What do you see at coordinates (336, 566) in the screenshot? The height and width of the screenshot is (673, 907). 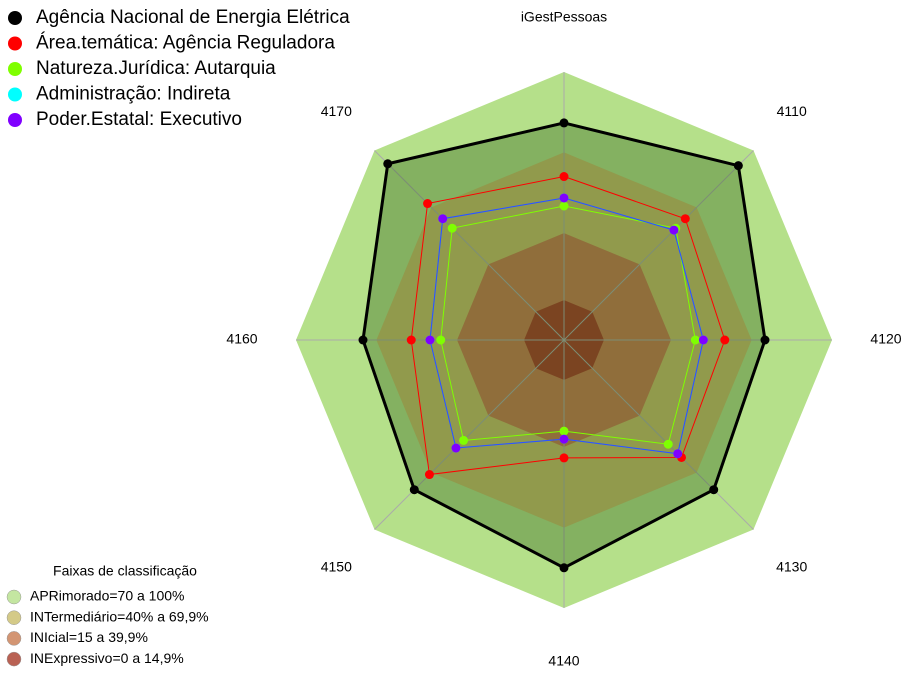 I see `axis-label: 4150` at bounding box center [336, 566].